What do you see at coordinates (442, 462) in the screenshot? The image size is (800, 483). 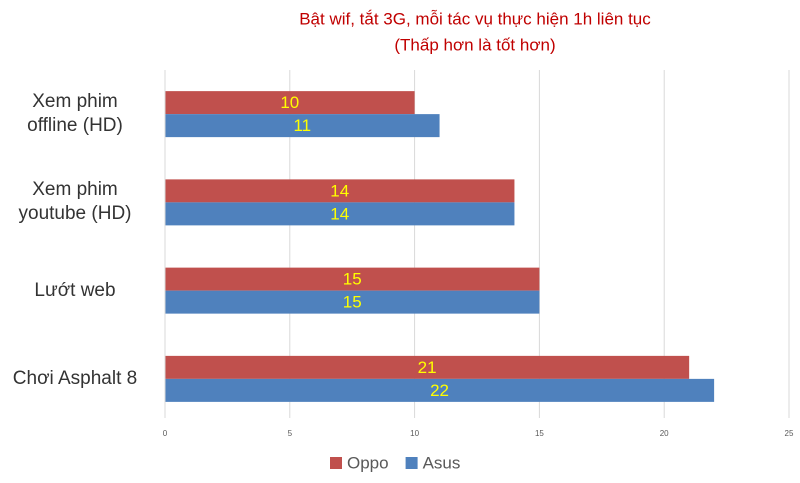 I see `legend-label: Asus` at bounding box center [442, 462].